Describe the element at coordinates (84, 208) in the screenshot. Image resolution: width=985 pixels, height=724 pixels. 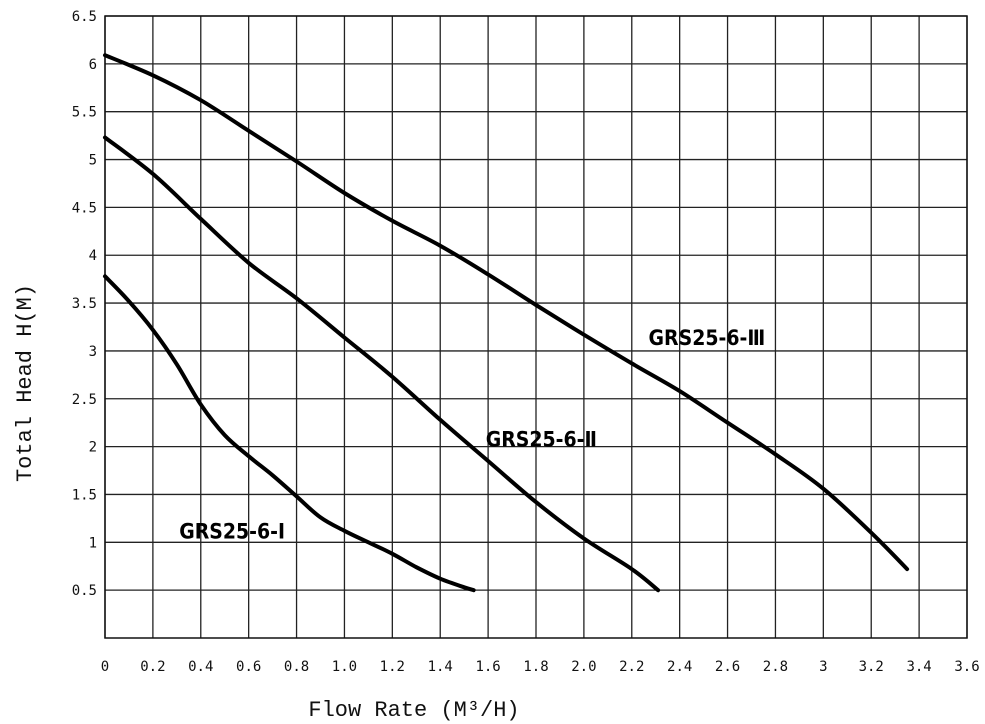
I see `y-tick-label: 4.5` at that location.